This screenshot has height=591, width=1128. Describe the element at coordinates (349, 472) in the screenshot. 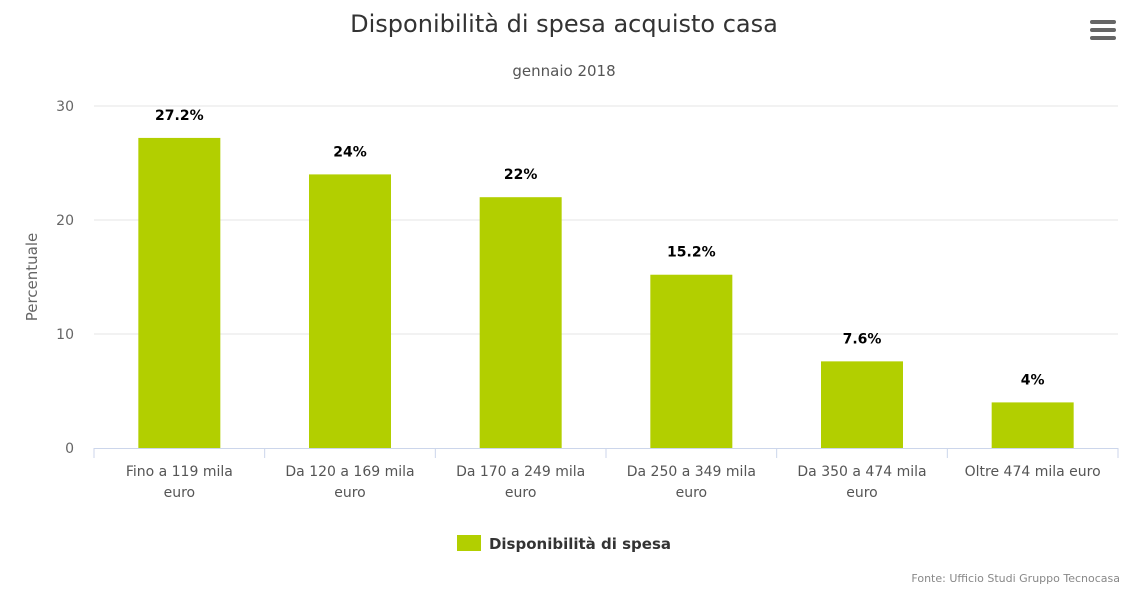

I see `x-tick-label: Da 120 a 169 mila` at that location.